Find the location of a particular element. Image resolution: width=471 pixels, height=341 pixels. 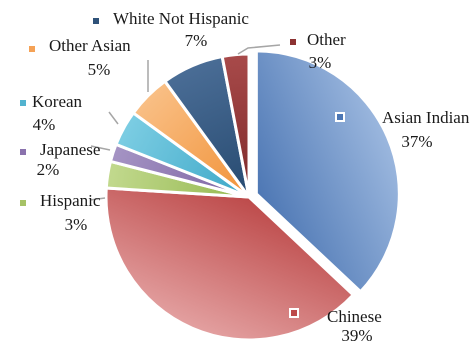

slice-label-white-not-hispanic: White Not Hispanic is located at coordinates (181, 18).